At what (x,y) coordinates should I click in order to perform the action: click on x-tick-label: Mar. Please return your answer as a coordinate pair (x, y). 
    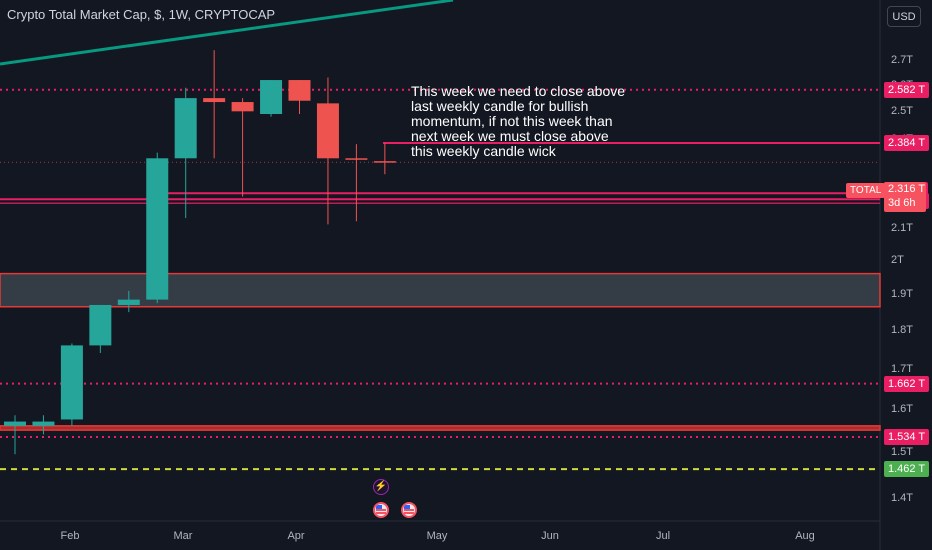
    Looking at the image, I should click on (183, 536).